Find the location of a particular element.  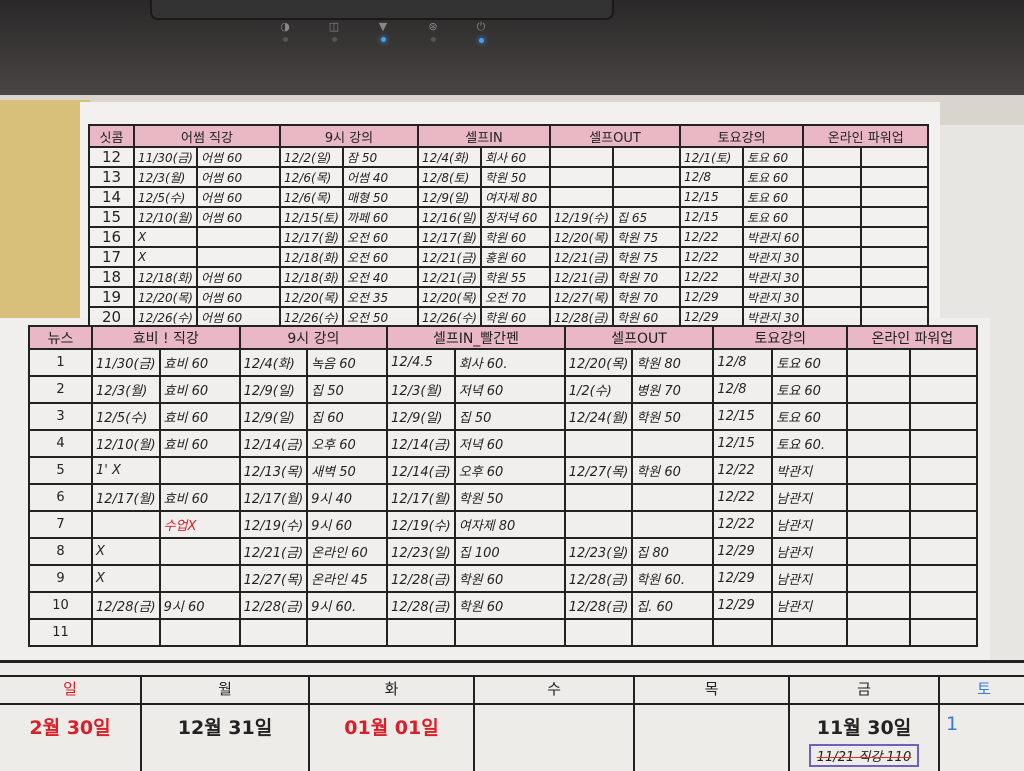

entry-cell: 오전 70 is located at coordinates (515, 297).